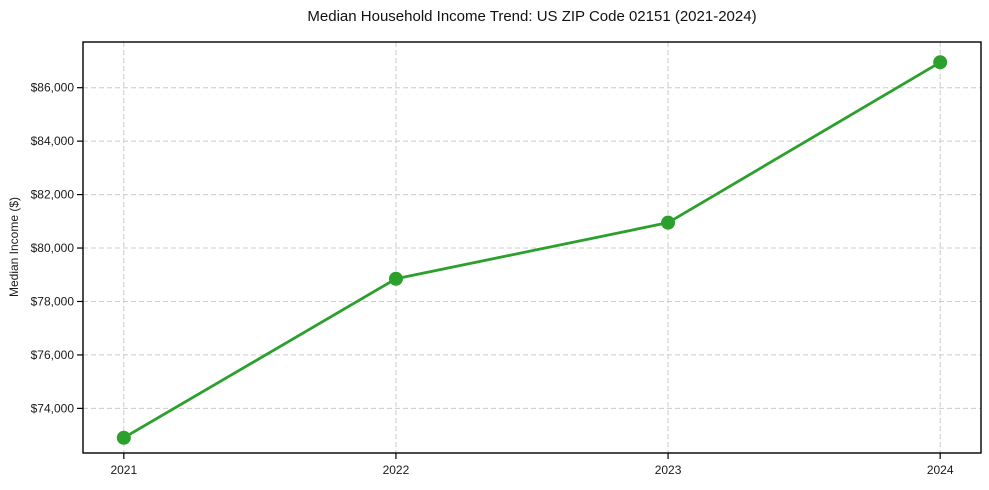 The width and height of the screenshot is (989, 490). I want to click on x-tick-label: 2021, so click(123, 470).